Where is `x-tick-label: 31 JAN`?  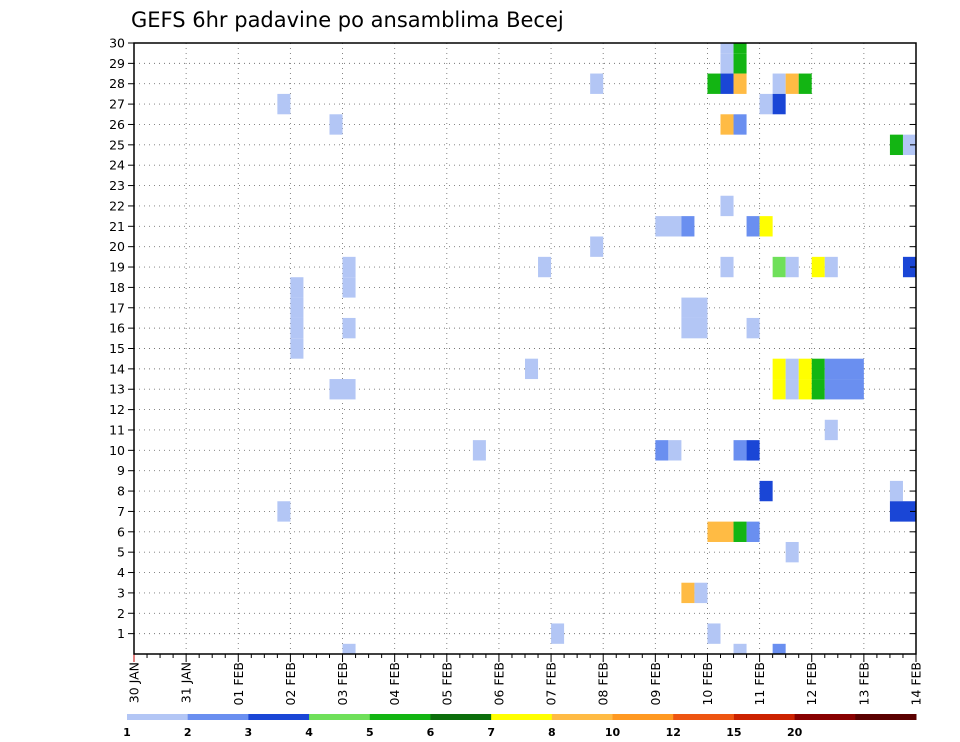 x-tick-label: 31 JAN is located at coordinates (186, 682).